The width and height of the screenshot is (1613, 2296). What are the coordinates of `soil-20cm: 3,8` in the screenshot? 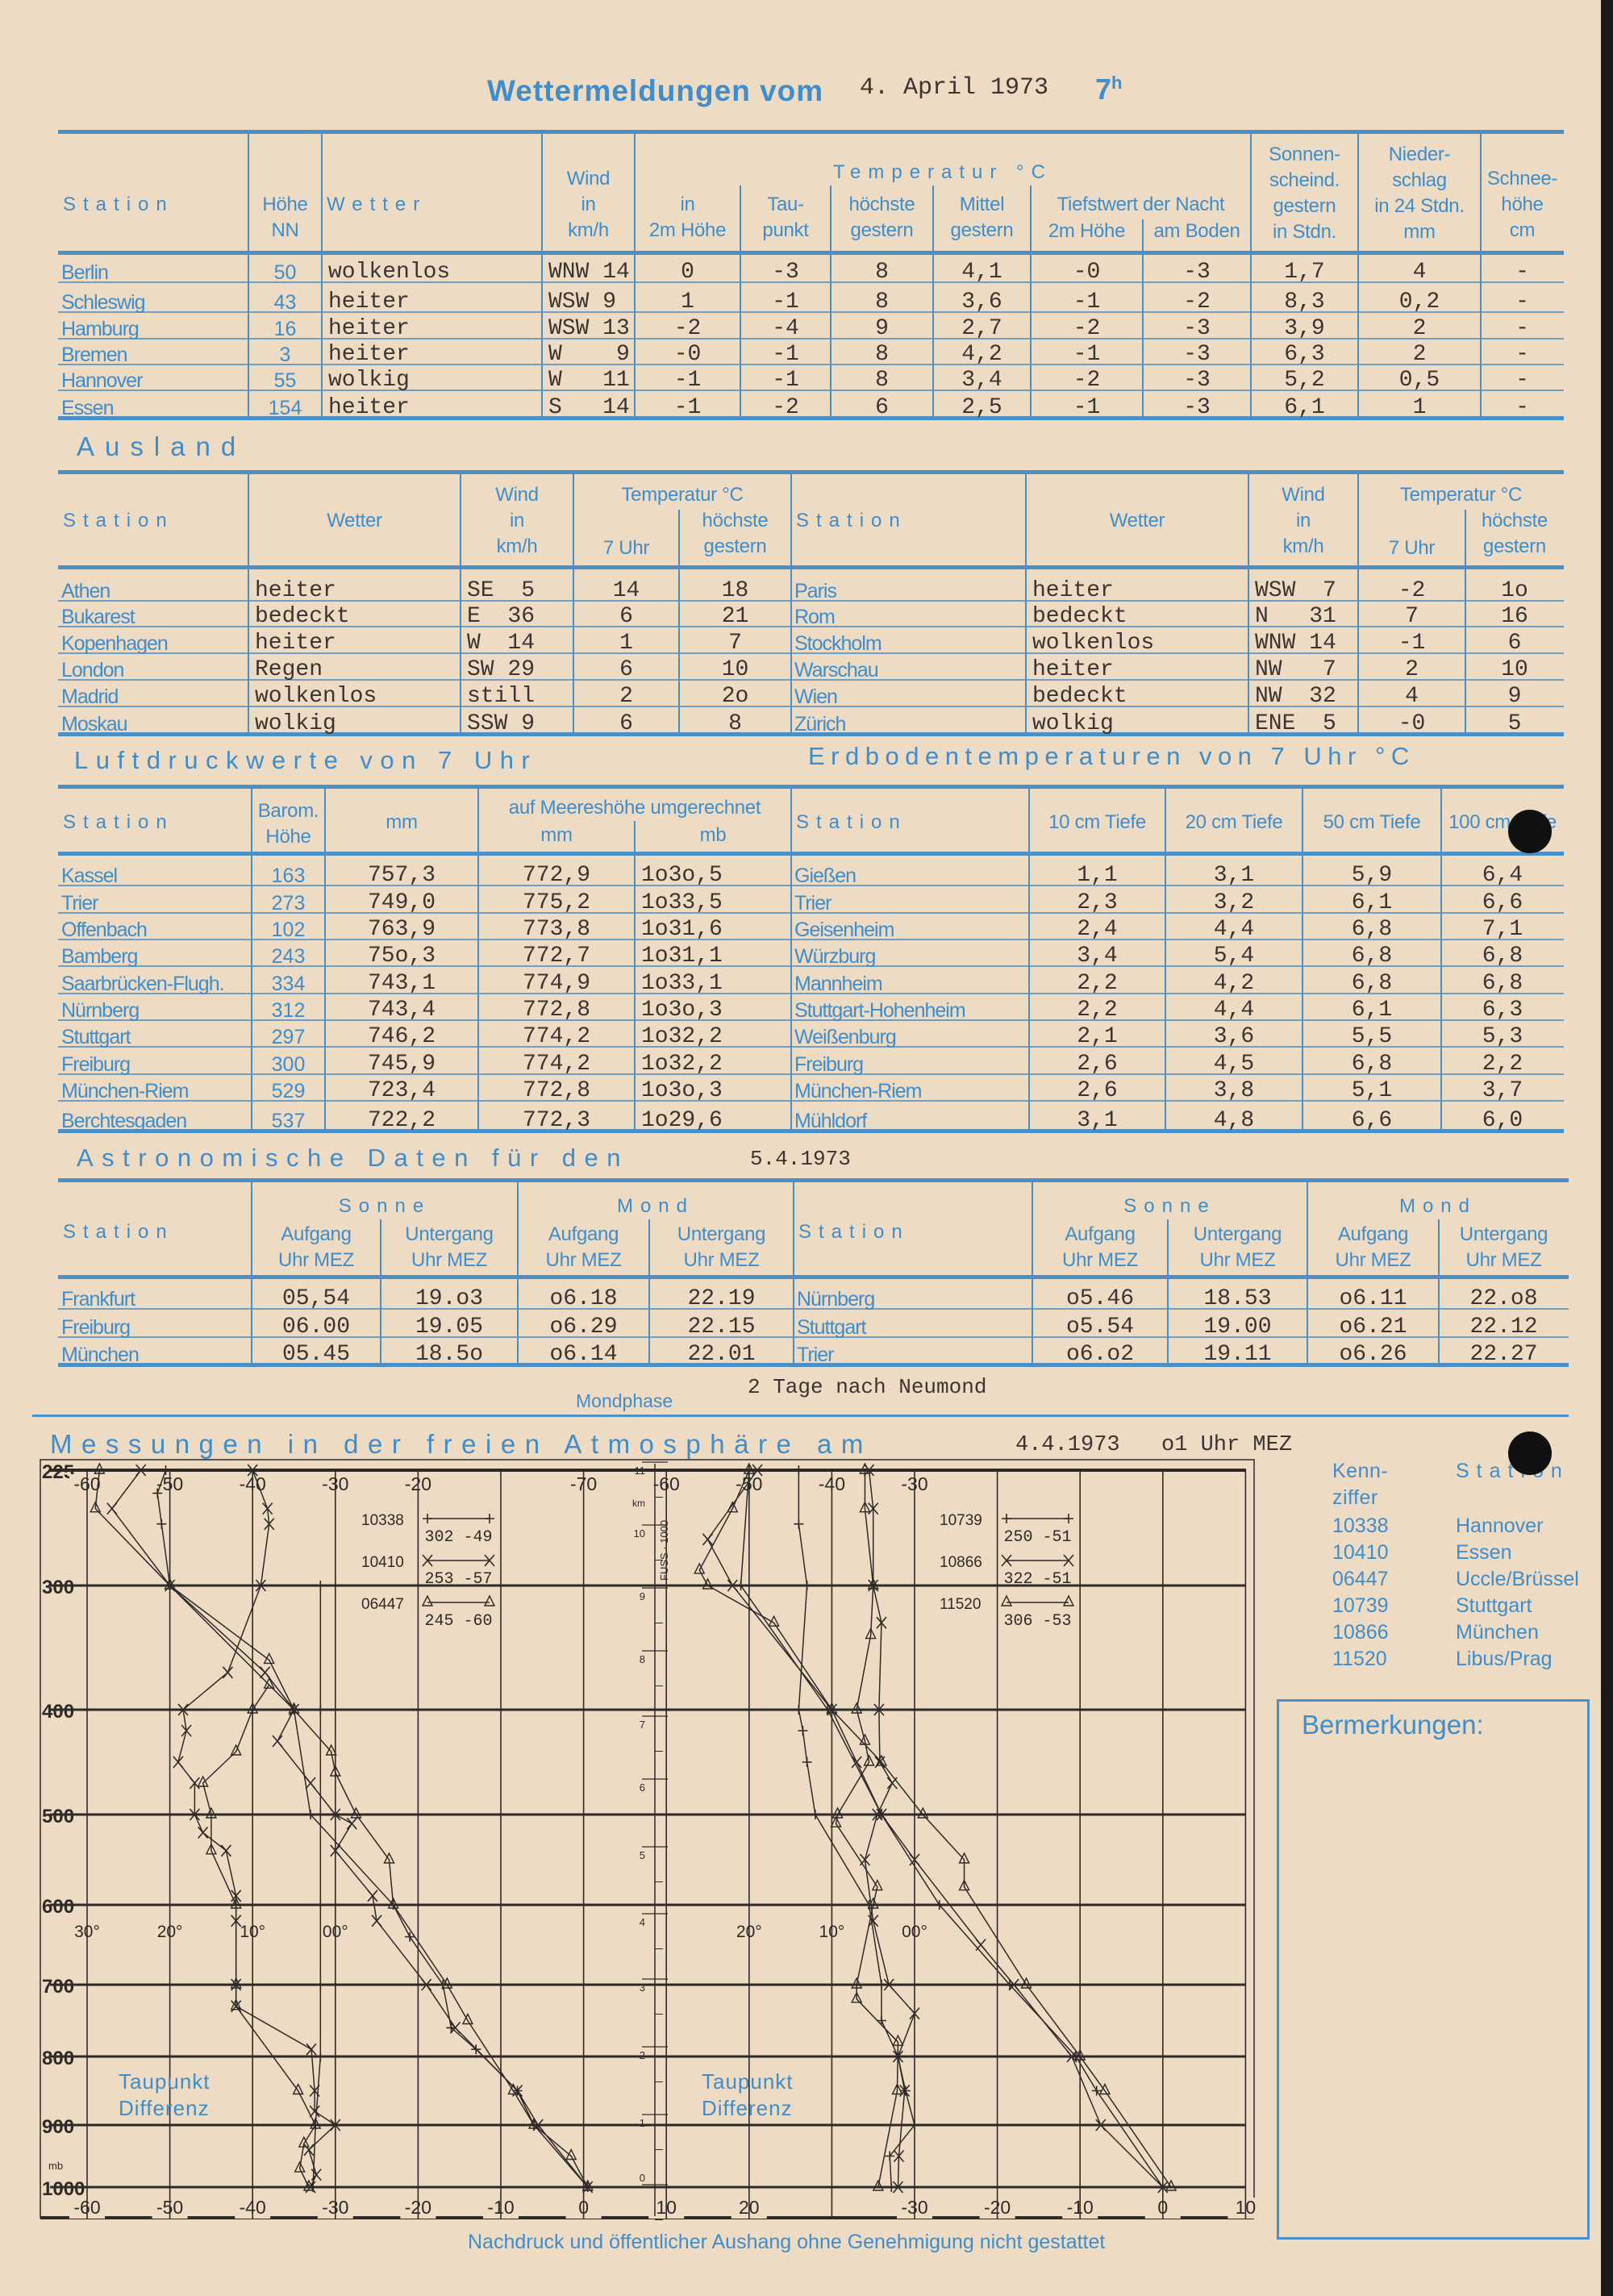 It's located at (1234, 1090).